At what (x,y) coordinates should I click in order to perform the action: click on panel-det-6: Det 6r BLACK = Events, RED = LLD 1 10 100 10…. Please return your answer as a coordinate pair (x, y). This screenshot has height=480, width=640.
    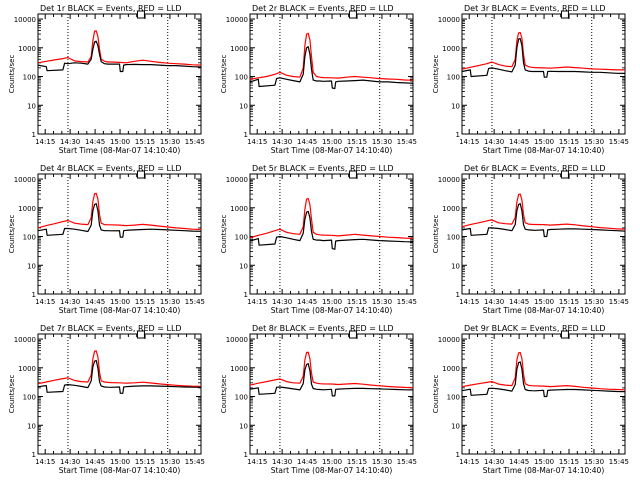
    Looking at the image, I should click on (530, 239).